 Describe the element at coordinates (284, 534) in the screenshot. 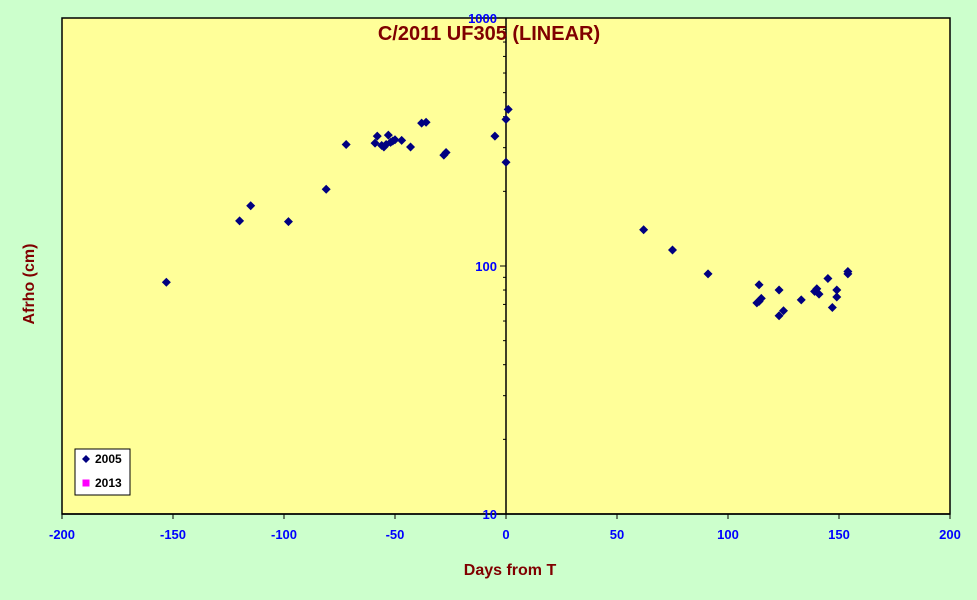

I see `x-tick-label: -100` at that location.